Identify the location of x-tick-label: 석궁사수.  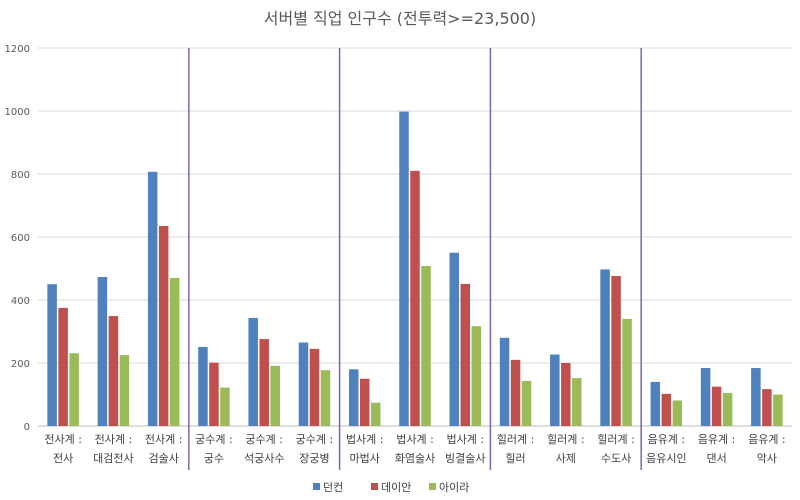
(264, 458).